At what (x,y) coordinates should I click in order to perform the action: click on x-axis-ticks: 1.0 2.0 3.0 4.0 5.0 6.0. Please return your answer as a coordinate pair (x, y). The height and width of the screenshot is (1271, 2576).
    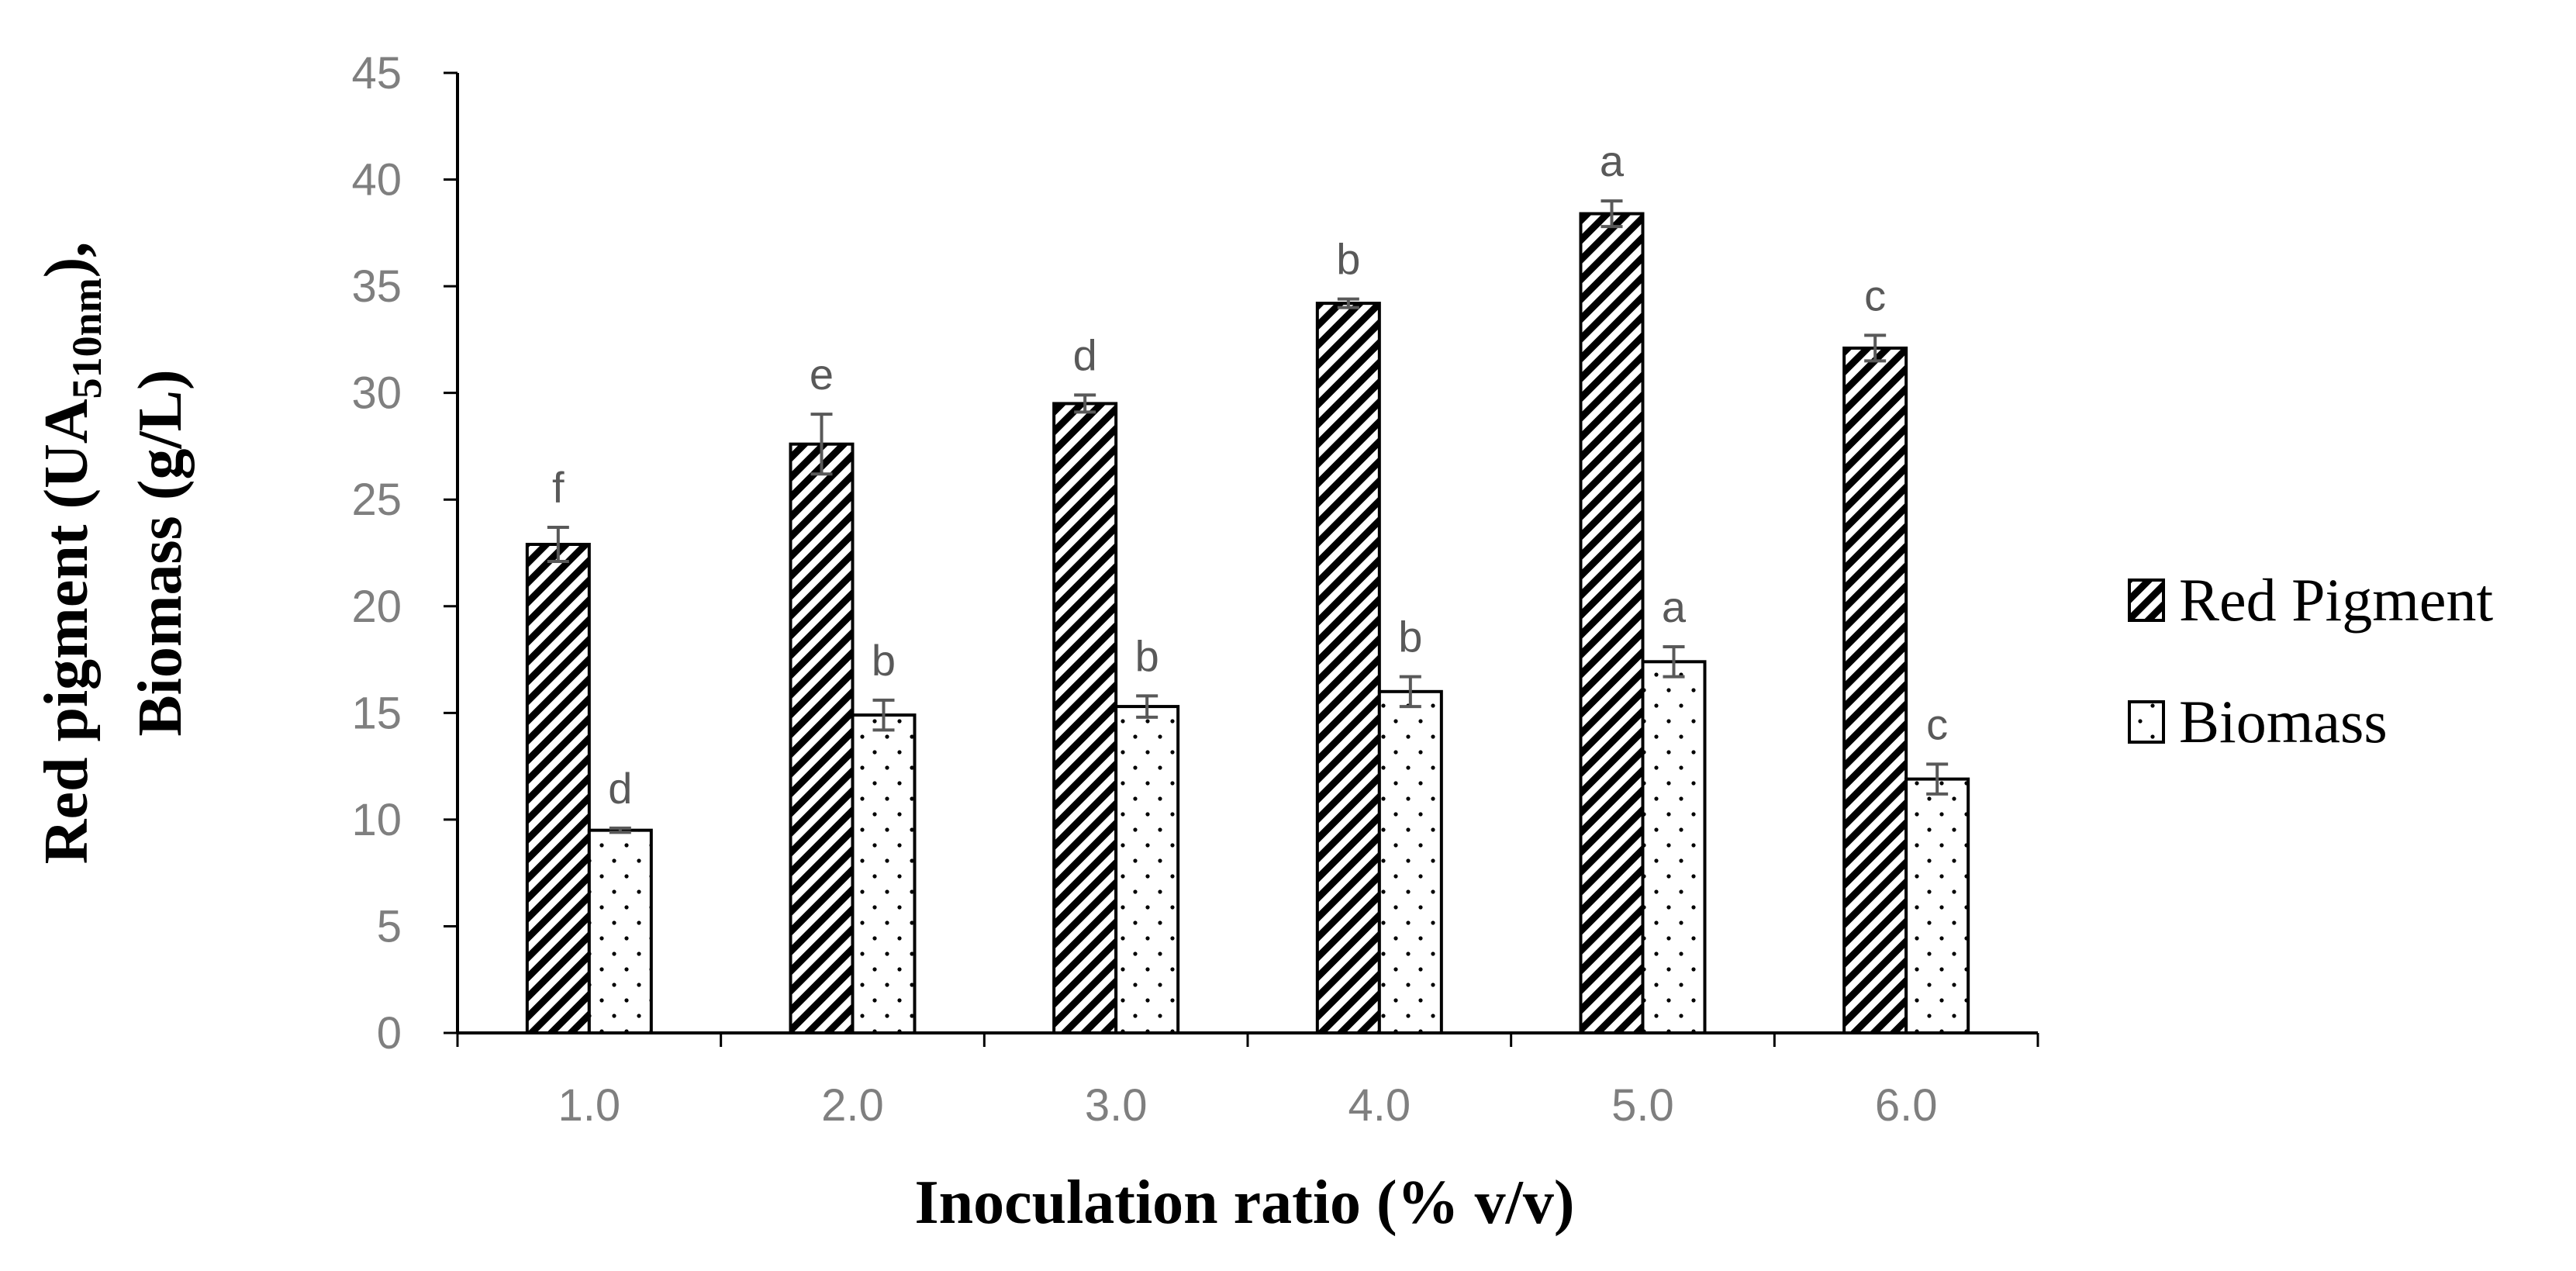
    Looking at the image, I should click on (1247, 1082).